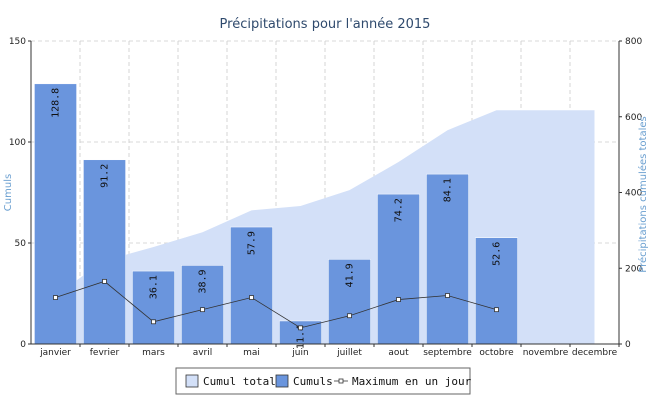 Image resolution: width=650 pixels, height=400 pixels. What do you see at coordinates (447, 353) in the screenshot?
I see `x-tick-label-septembre: septembre` at bounding box center [447, 353].